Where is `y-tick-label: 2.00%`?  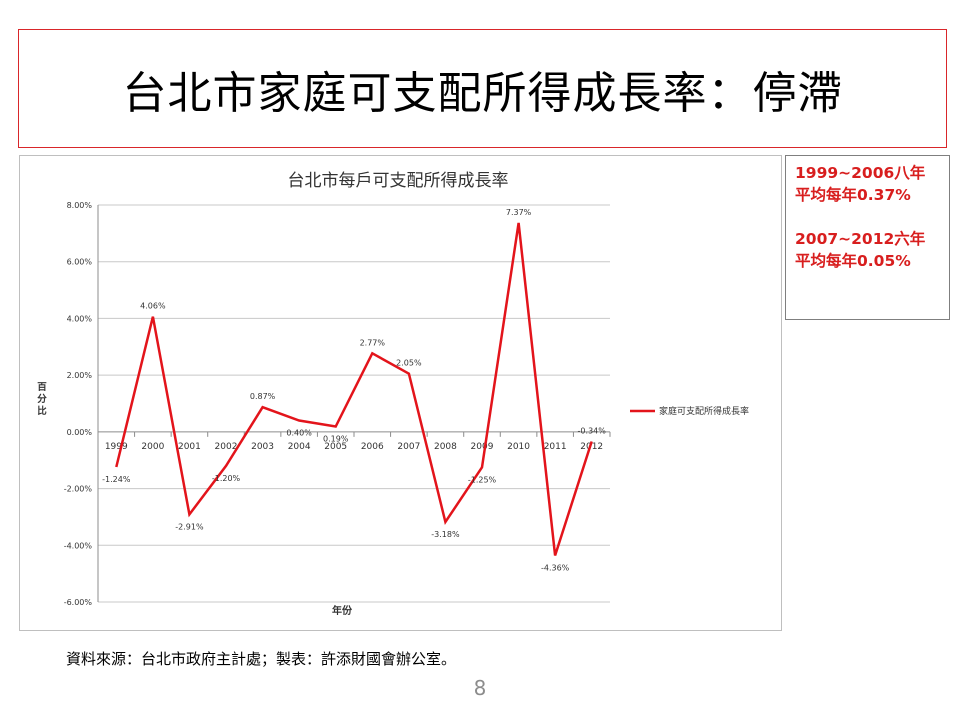 y-tick-label: 2.00% is located at coordinates (80, 375).